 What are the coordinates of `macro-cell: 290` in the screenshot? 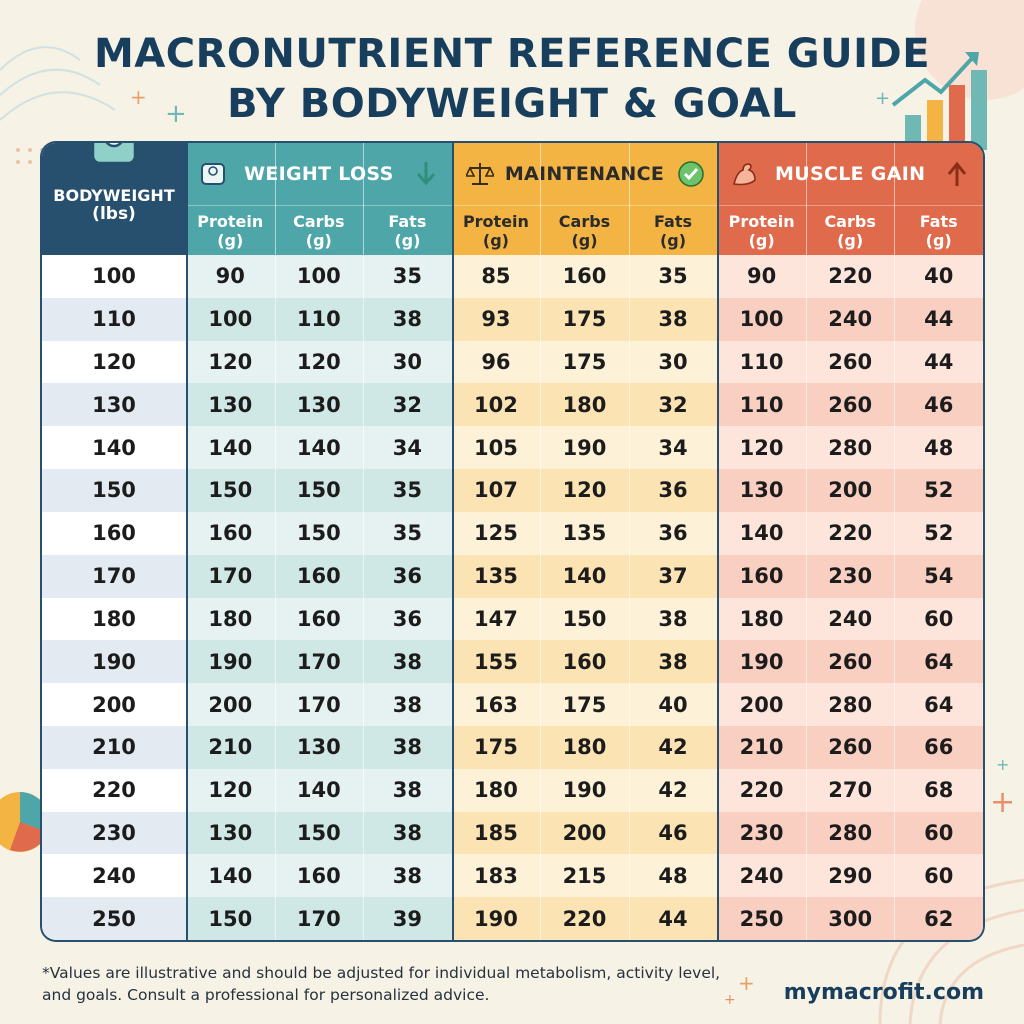 It's located at (850, 876).